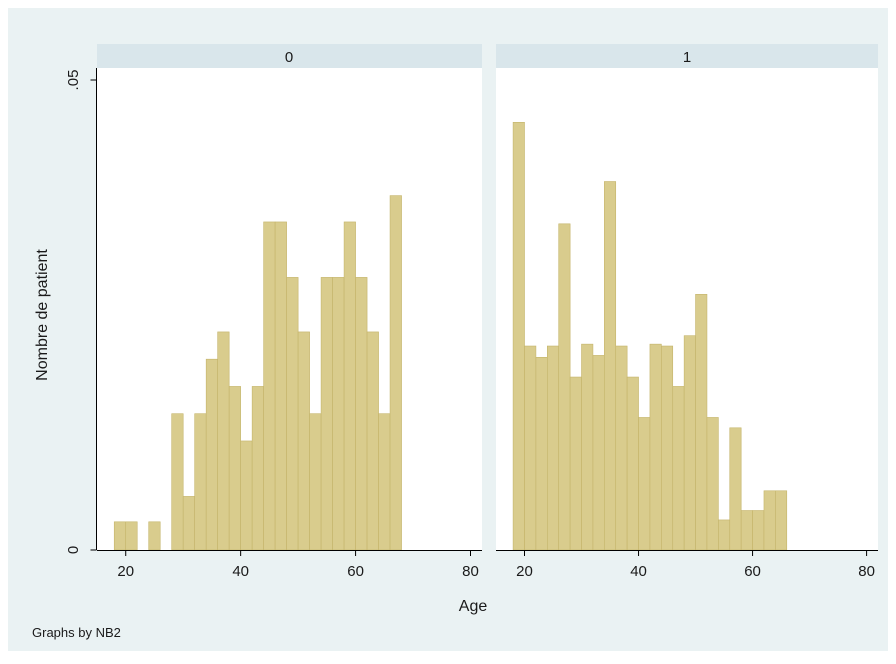 Image resolution: width=896 pixels, height=664 pixels. What do you see at coordinates (76, 632) in the screenshot?
I see `graphs-by-note: Graphs by NB2` at bounding box center [76, 632].